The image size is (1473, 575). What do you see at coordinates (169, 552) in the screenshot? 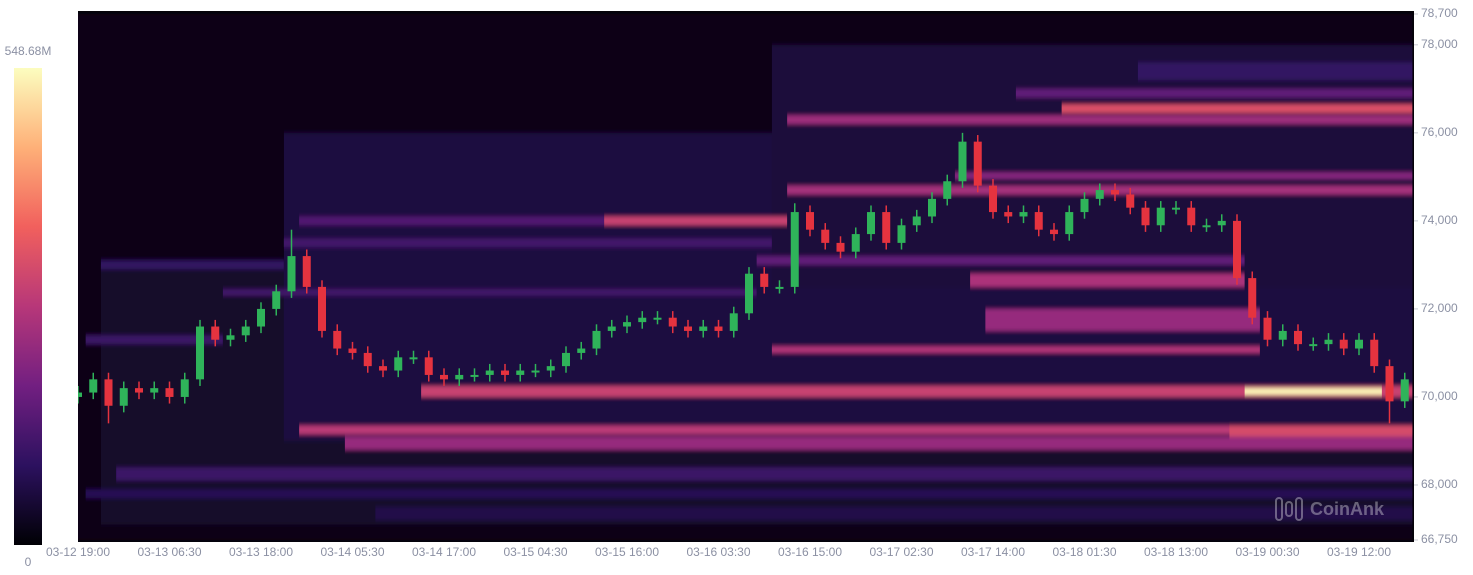
I see `x-tick-label: 03-13 06:30` at bounding box center [169, 552].